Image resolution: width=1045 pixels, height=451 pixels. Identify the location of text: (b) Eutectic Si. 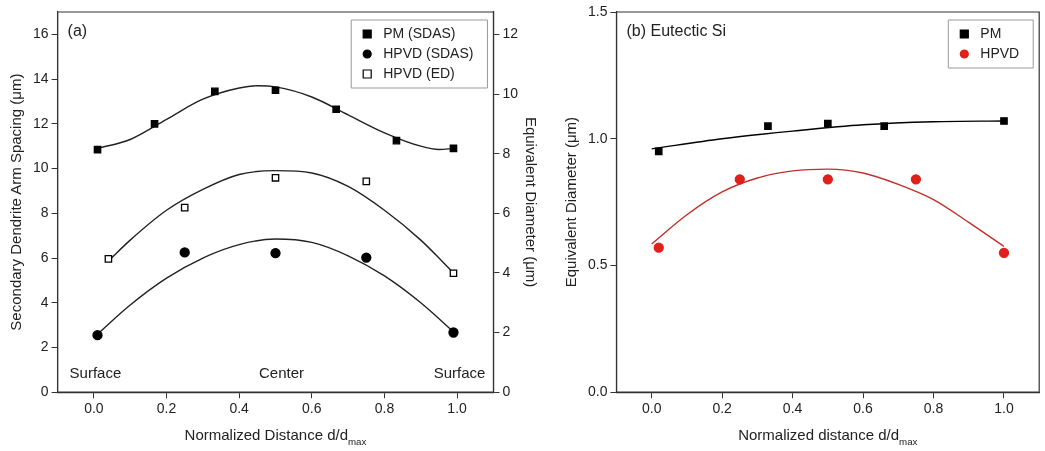
(676, 30).